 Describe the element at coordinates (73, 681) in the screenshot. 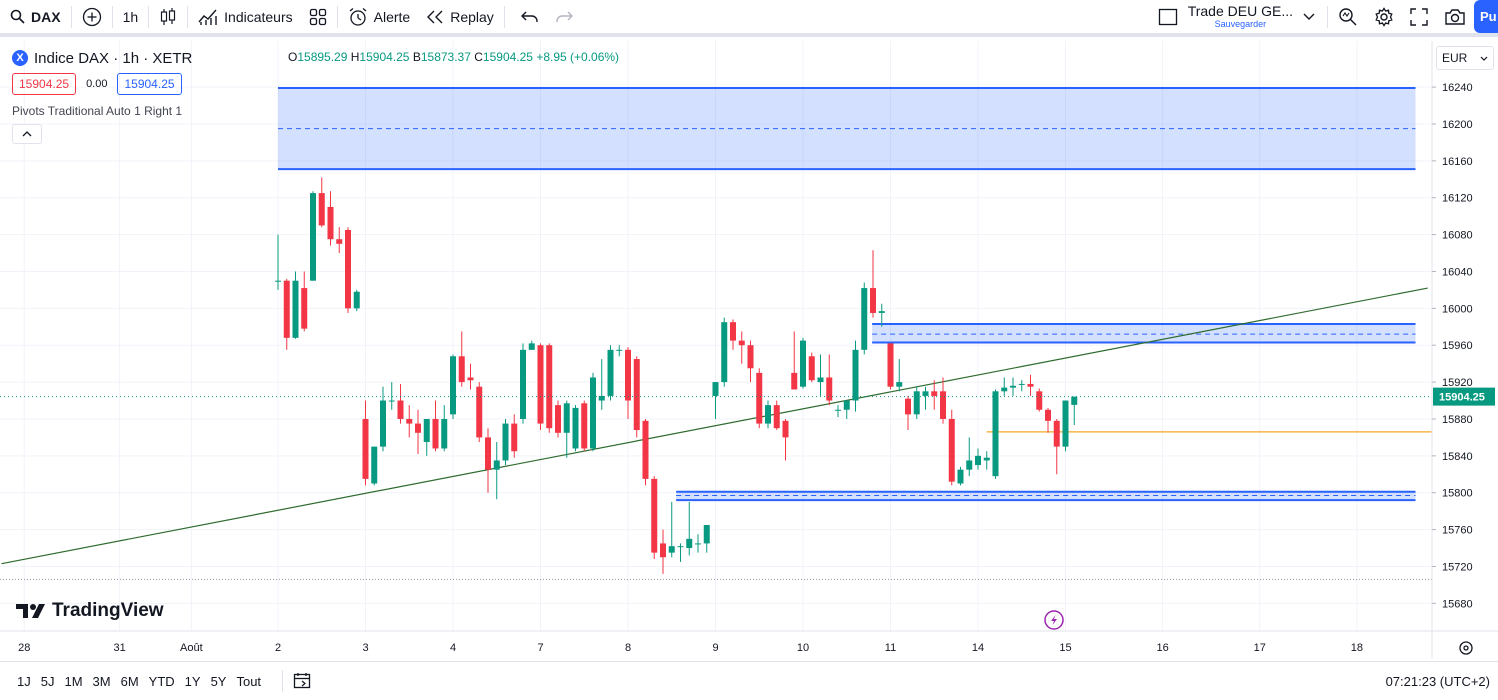

I see `range-button-1m: 1M` at that location.